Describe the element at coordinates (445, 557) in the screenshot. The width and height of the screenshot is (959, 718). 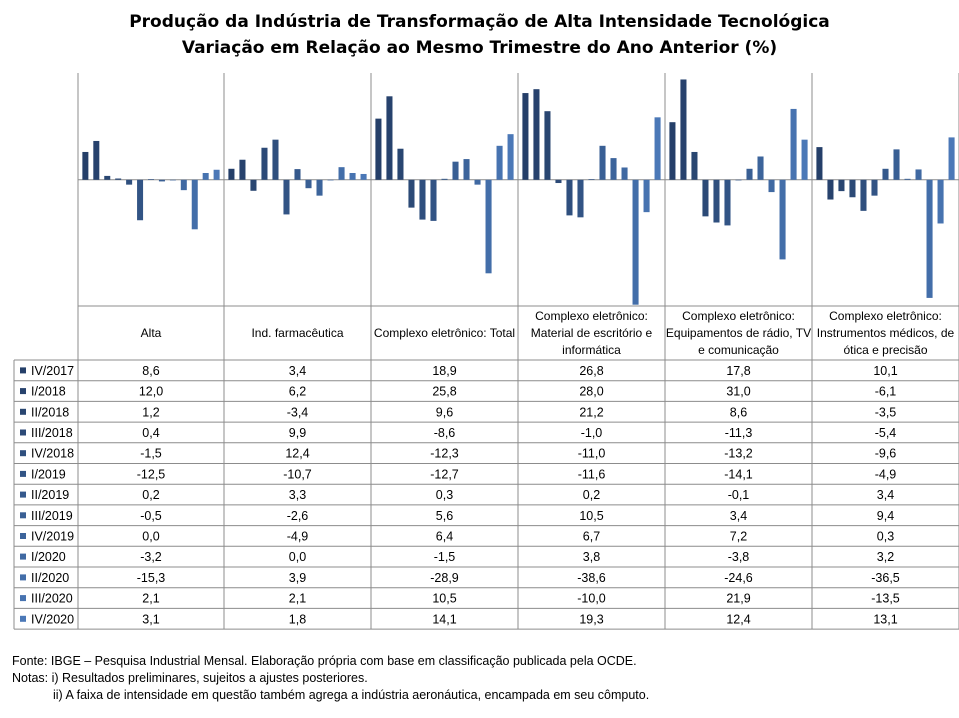
I see `data-label: -1,5` at that location.